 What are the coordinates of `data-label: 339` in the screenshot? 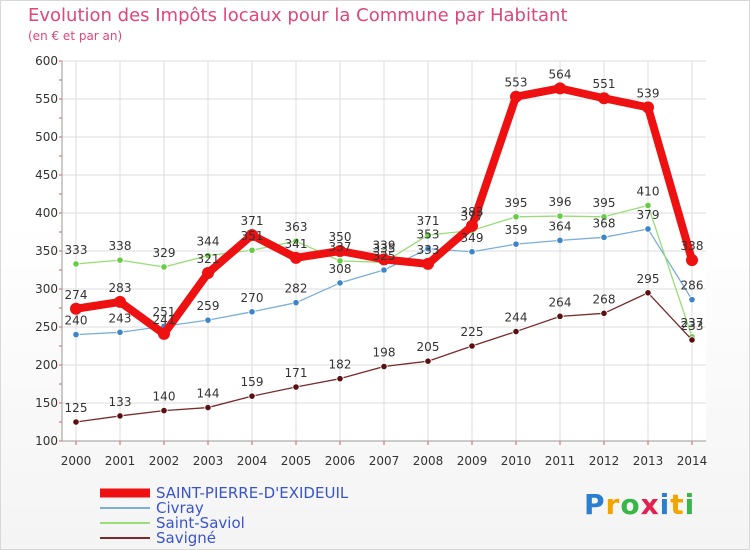 It's located at (384, 245).